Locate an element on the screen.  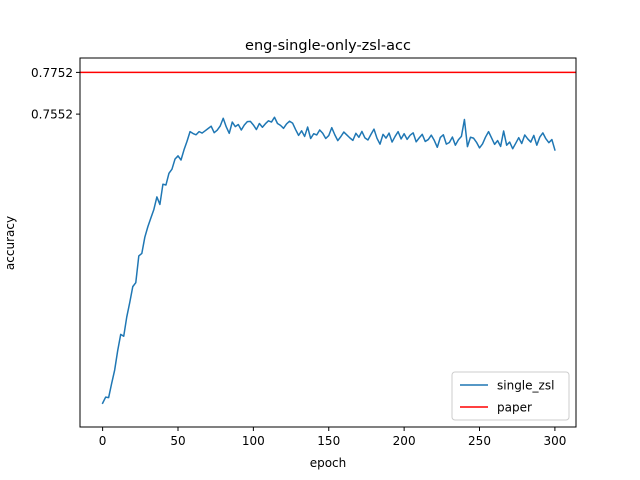
x-axis: 0 50 100 150 200 250 300 is located at coordinates (332, 437).